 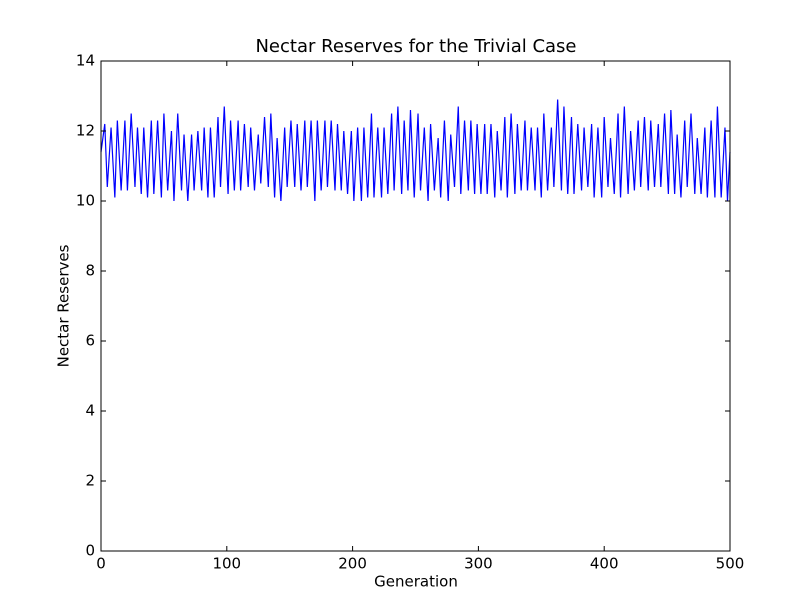 What do you see at coordinates (101, 564) in the screenshot?
I see `x-tick-label: 0` at bounding box center [101, 564].